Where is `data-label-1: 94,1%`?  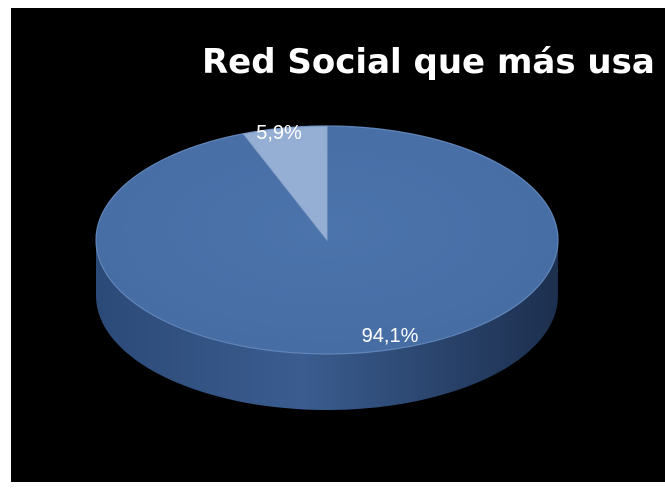
data-label-1: 94,1% is located at coordinates (390, 336).